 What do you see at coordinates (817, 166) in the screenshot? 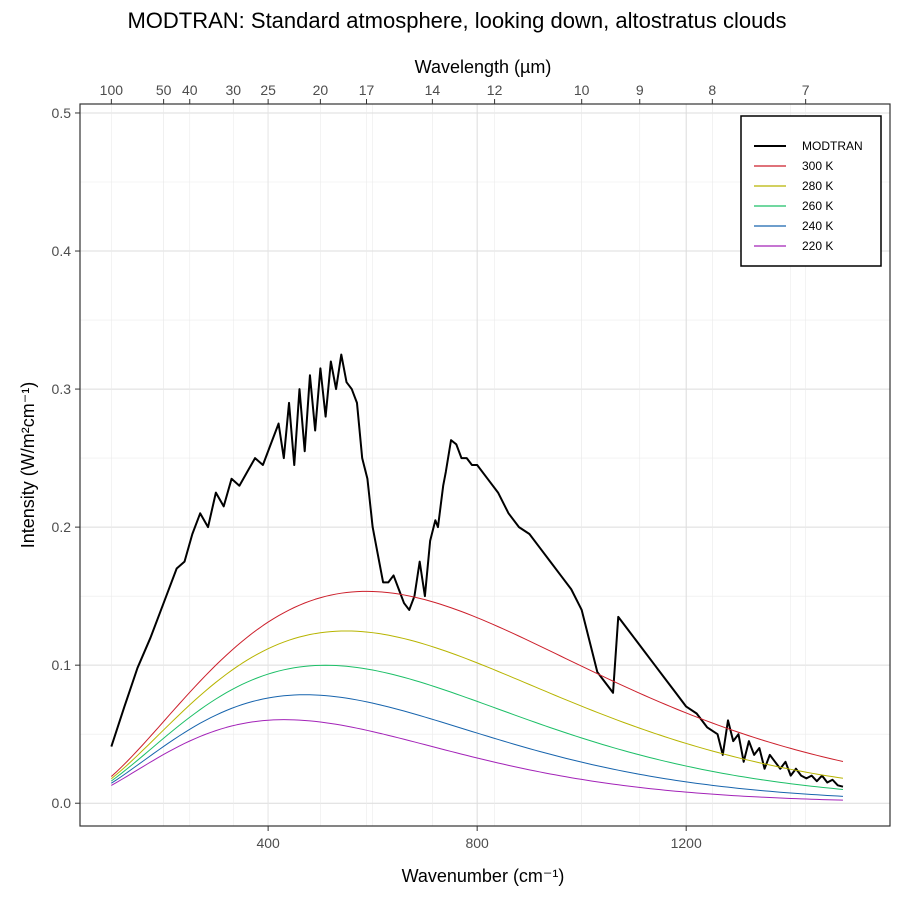
I see `legend-label-300-k: 300 K` at bounding box center [817, 166].